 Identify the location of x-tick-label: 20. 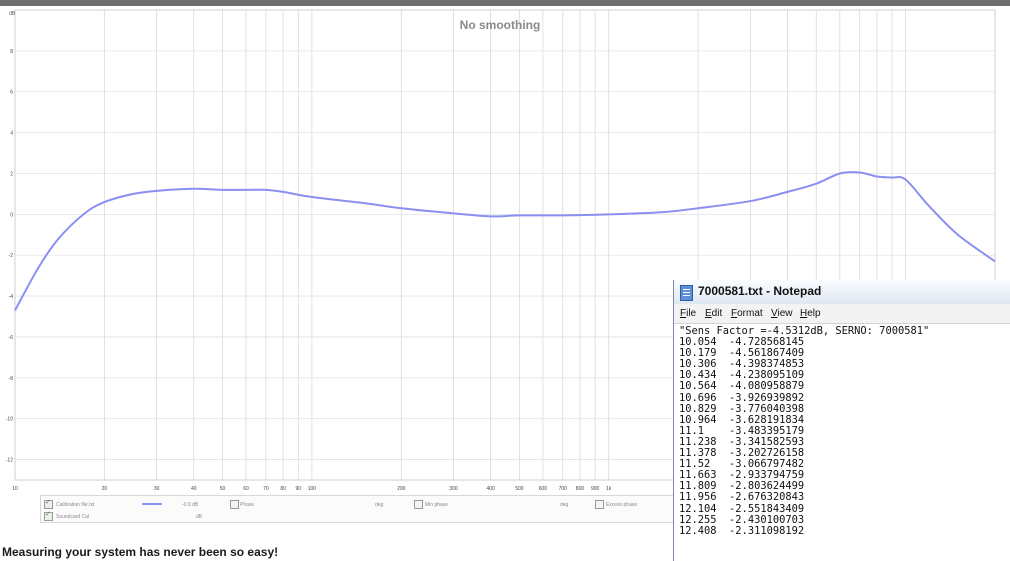
(105, 489).